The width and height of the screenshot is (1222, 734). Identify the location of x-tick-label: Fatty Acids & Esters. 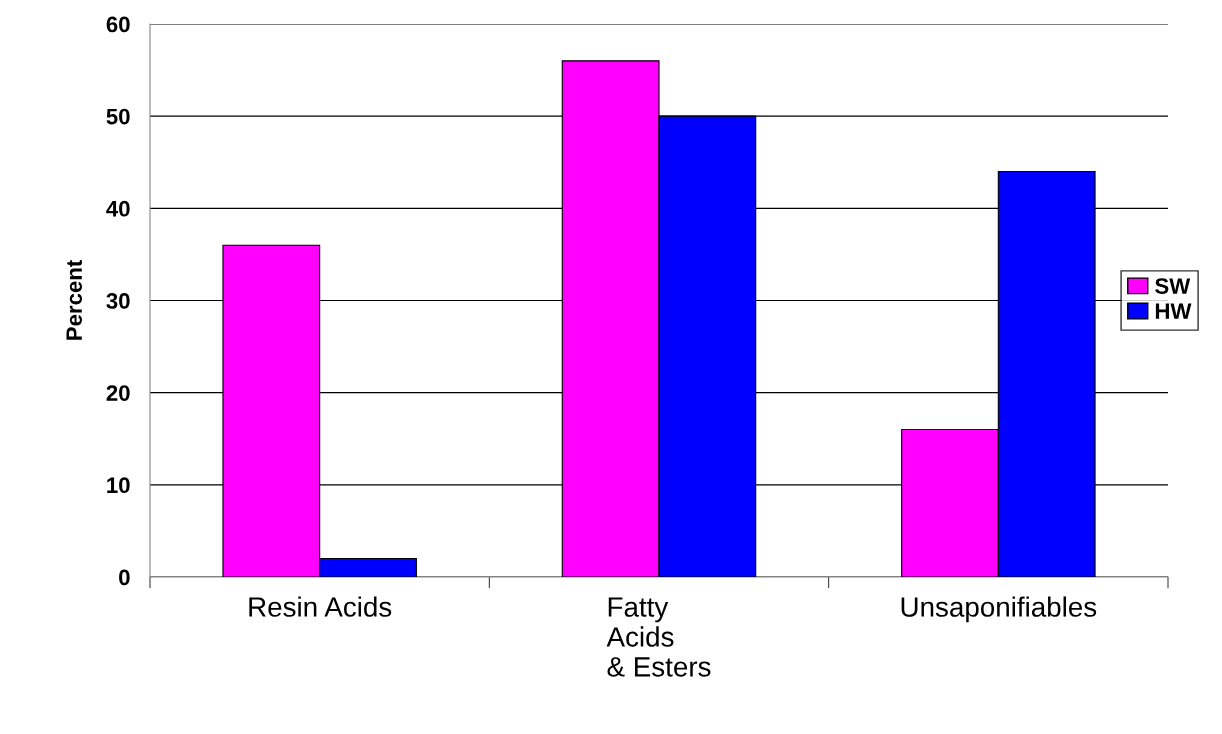
(658, 637).